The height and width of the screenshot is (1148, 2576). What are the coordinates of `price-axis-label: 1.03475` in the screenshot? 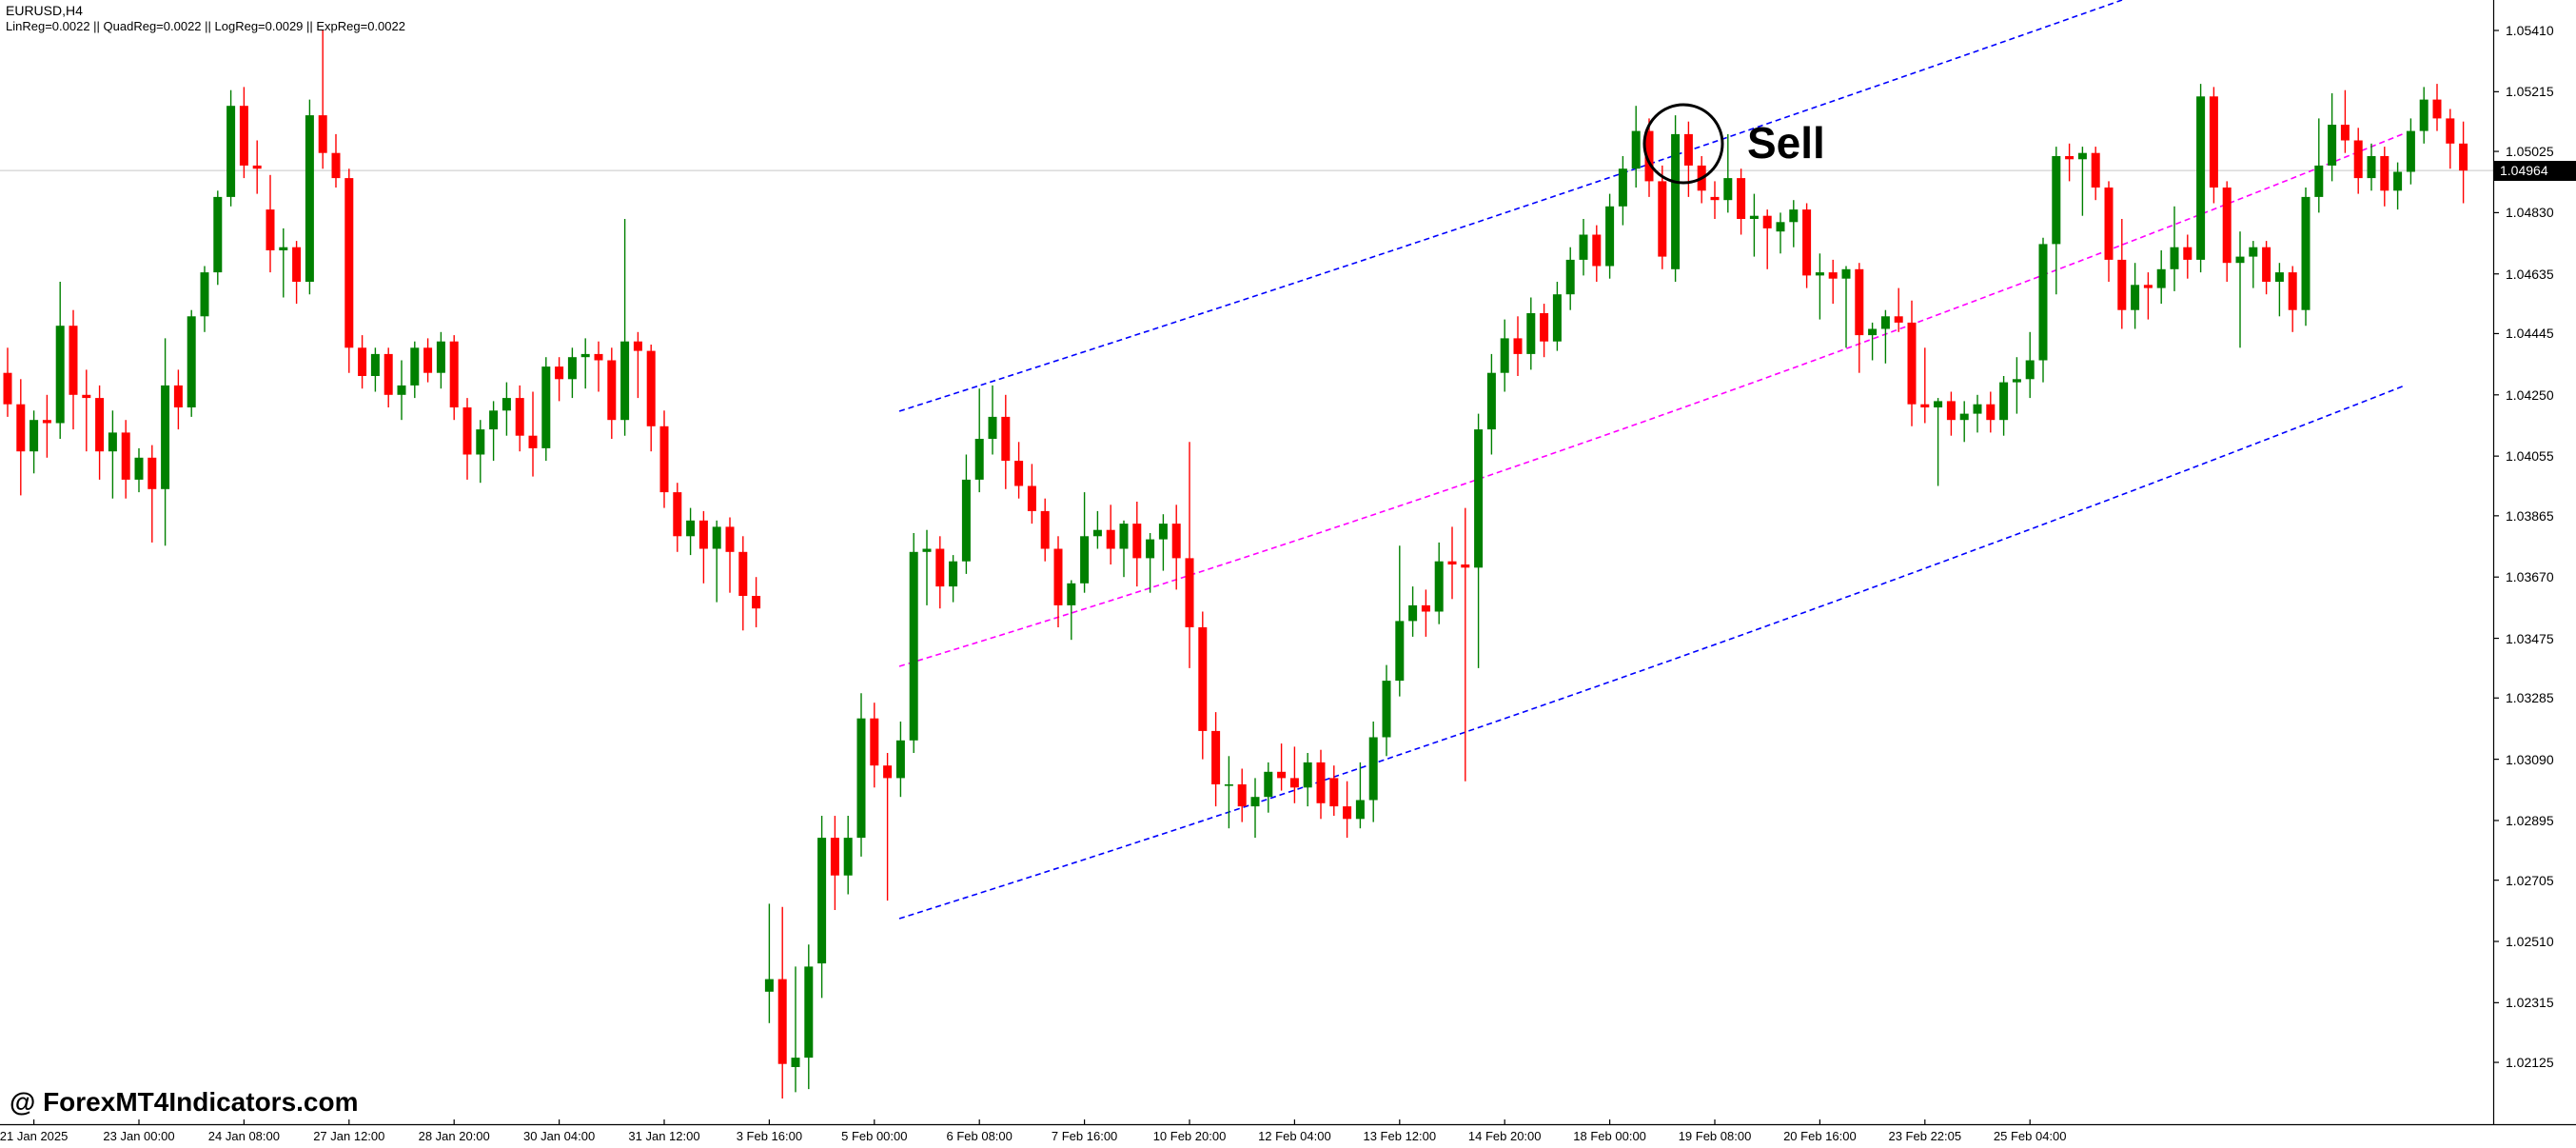 It's located at (2530, 638).